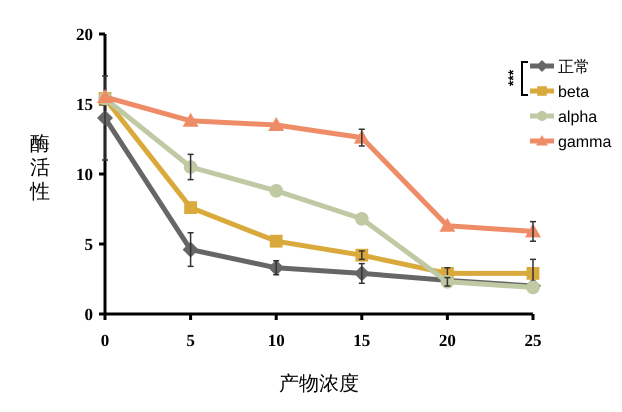 The height and width of the screenshot is (412, 622). Describe the element at coordinates (513, 77) in the screenshot. I see `annotation: ***` at that location.